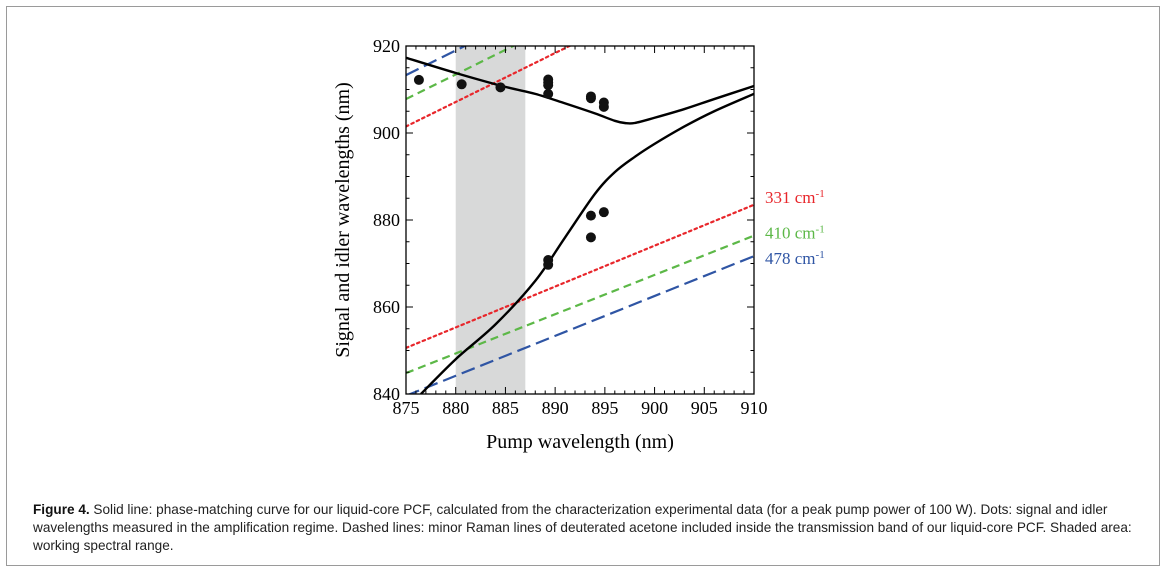  I want to click on x-tick-label: 900, so click(654, 408).